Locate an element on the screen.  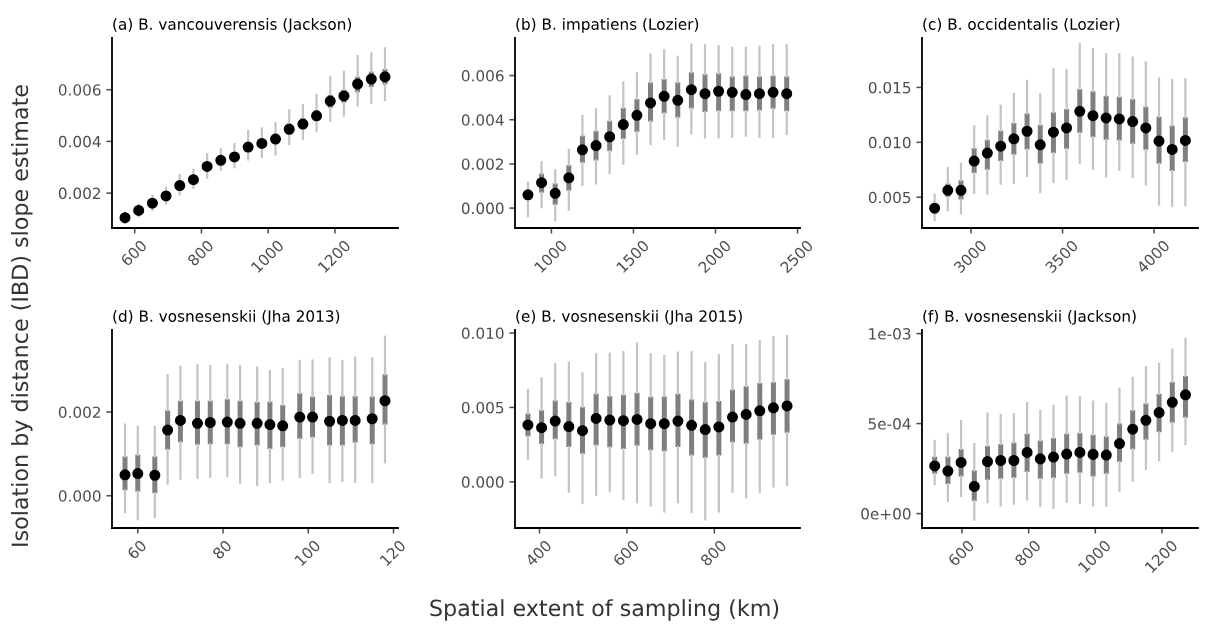
y-tick-label: 5e-04 is located at coordinates (889, 424).